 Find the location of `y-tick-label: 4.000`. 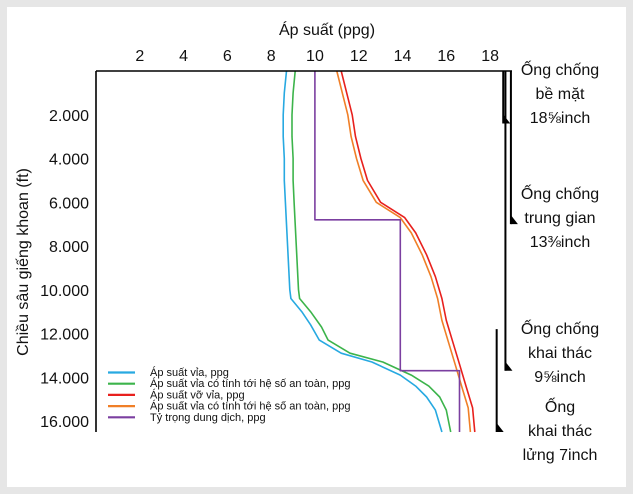

y-tick-label: 4.000 is located at coordinates (69, 160).